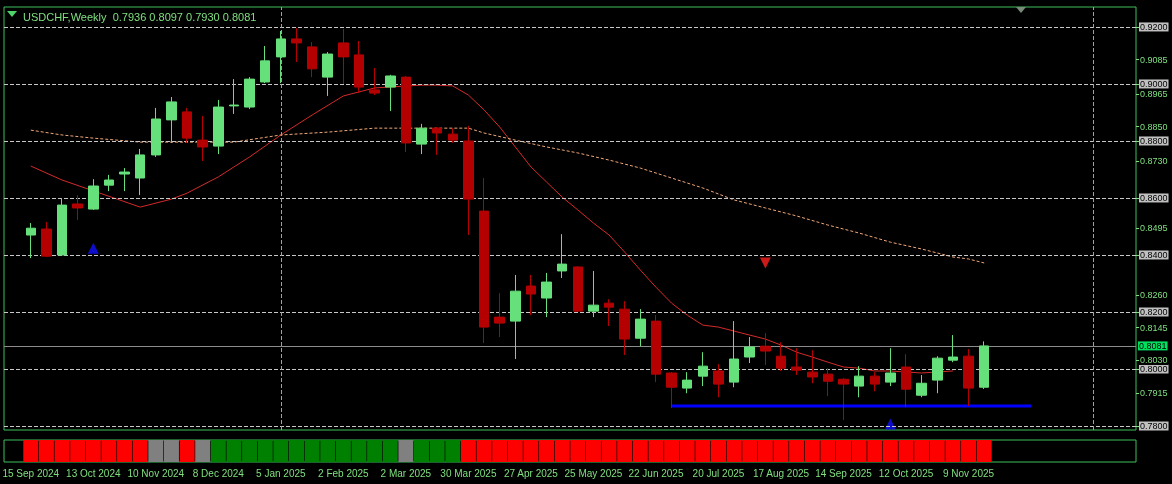  What do you see at coordinates (781, 473) in the screenshot?
I see `x-tick-label: 17 Aug 2025` at bounding box center [781, 473].